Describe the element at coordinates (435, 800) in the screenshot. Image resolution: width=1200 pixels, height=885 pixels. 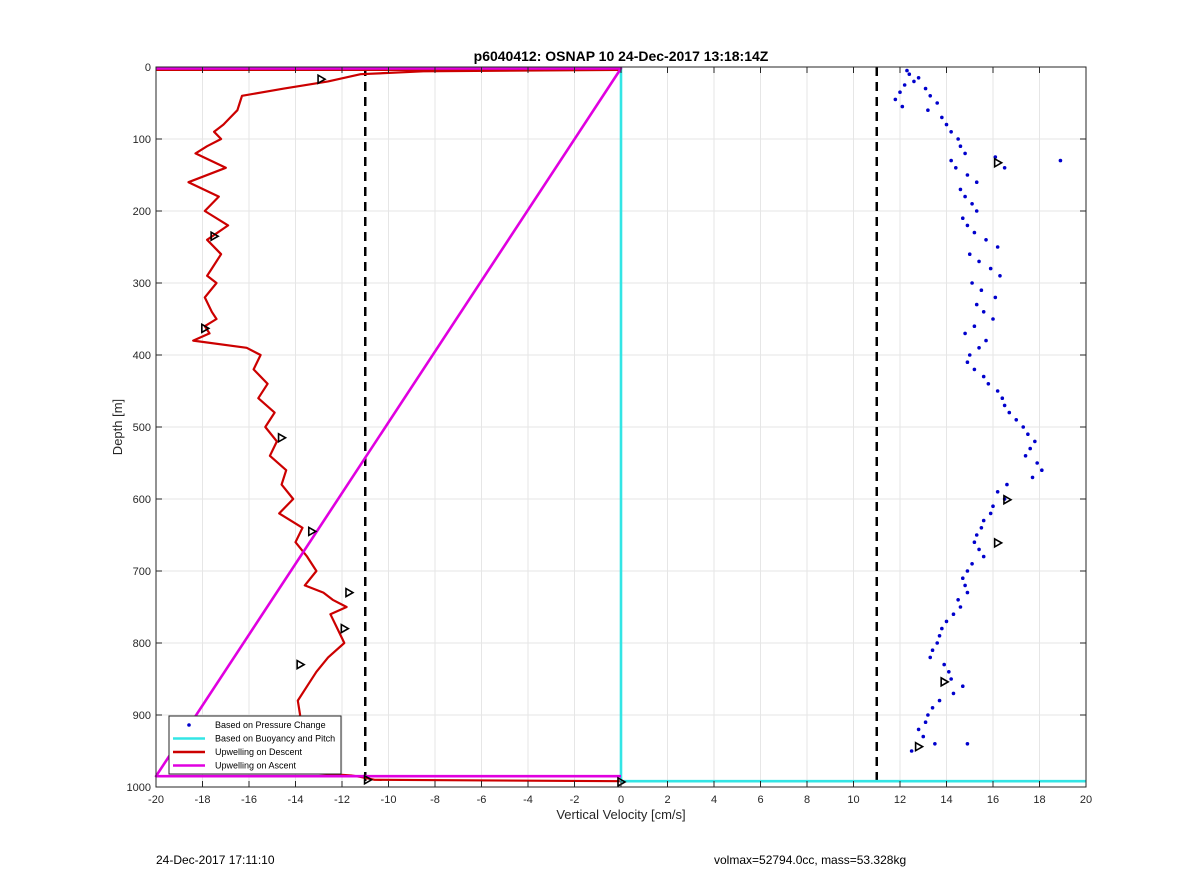
I see `x-tick-label: -8` at that location.